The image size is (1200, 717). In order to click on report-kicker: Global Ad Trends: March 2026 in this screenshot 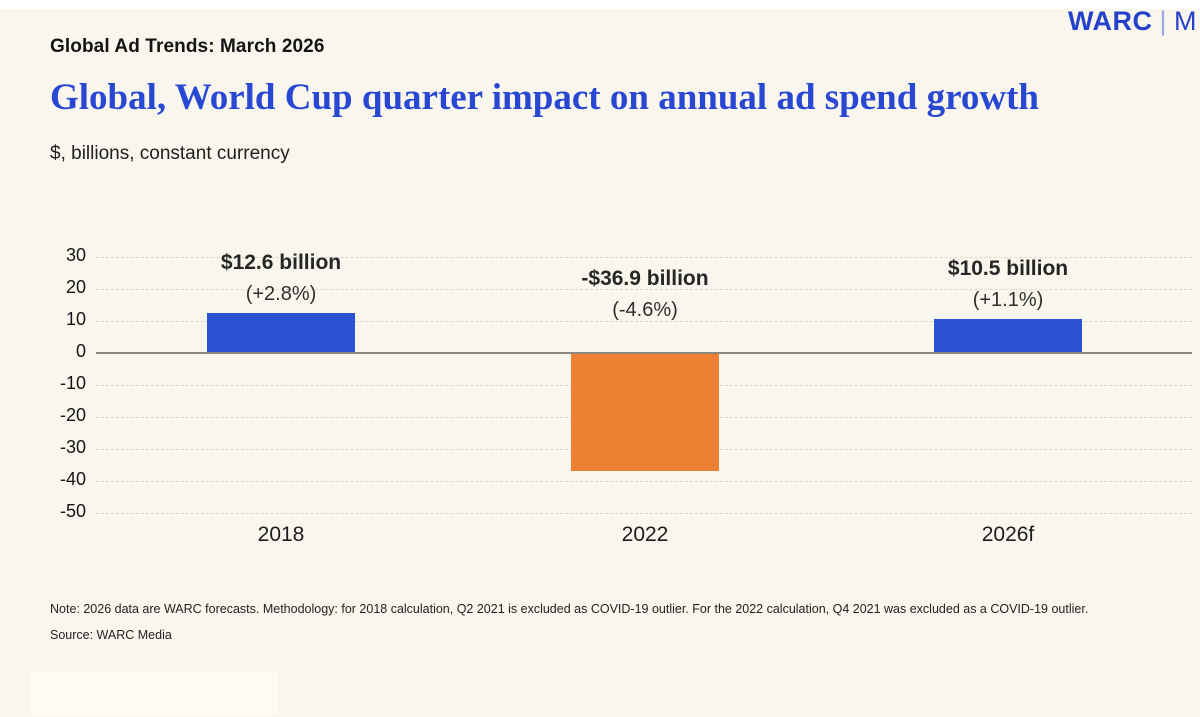, I will do `click(187, 46)`.